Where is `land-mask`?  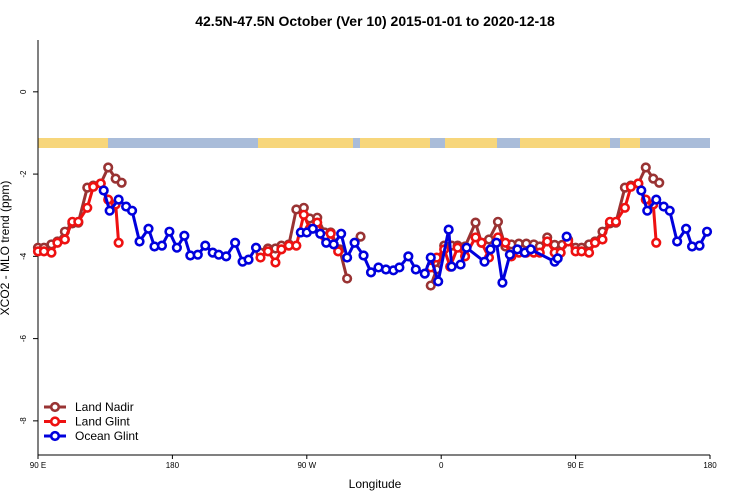
land-mask is located at coordinates (374, 143).